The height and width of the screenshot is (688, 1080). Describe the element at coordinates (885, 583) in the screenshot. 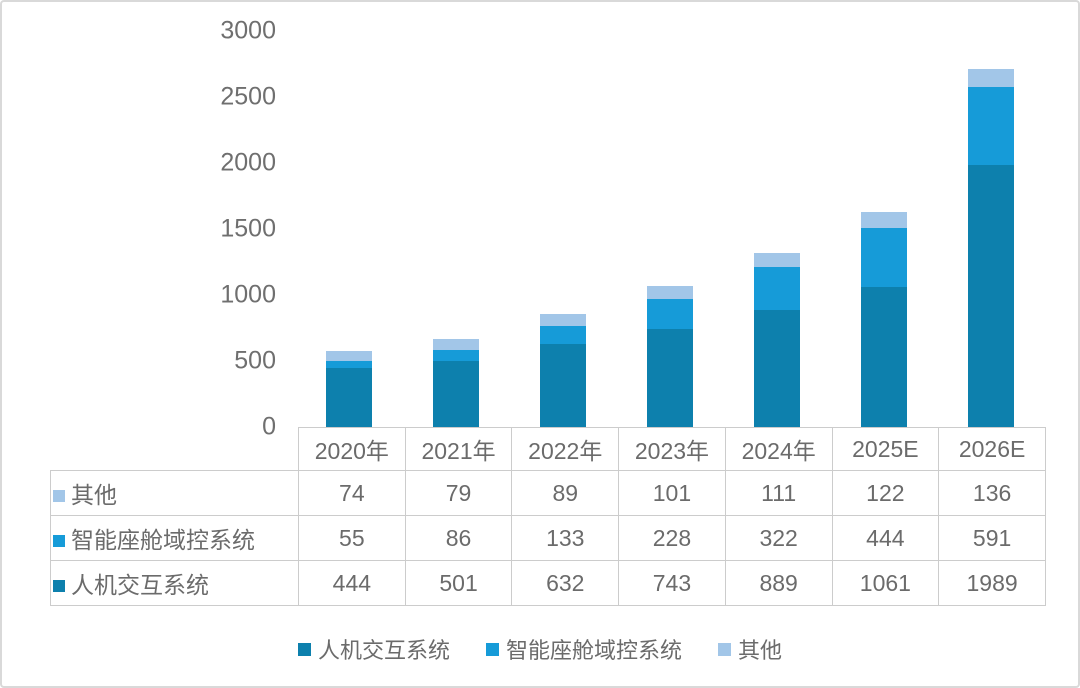

I see `table-value-cell: 1061` at that location.